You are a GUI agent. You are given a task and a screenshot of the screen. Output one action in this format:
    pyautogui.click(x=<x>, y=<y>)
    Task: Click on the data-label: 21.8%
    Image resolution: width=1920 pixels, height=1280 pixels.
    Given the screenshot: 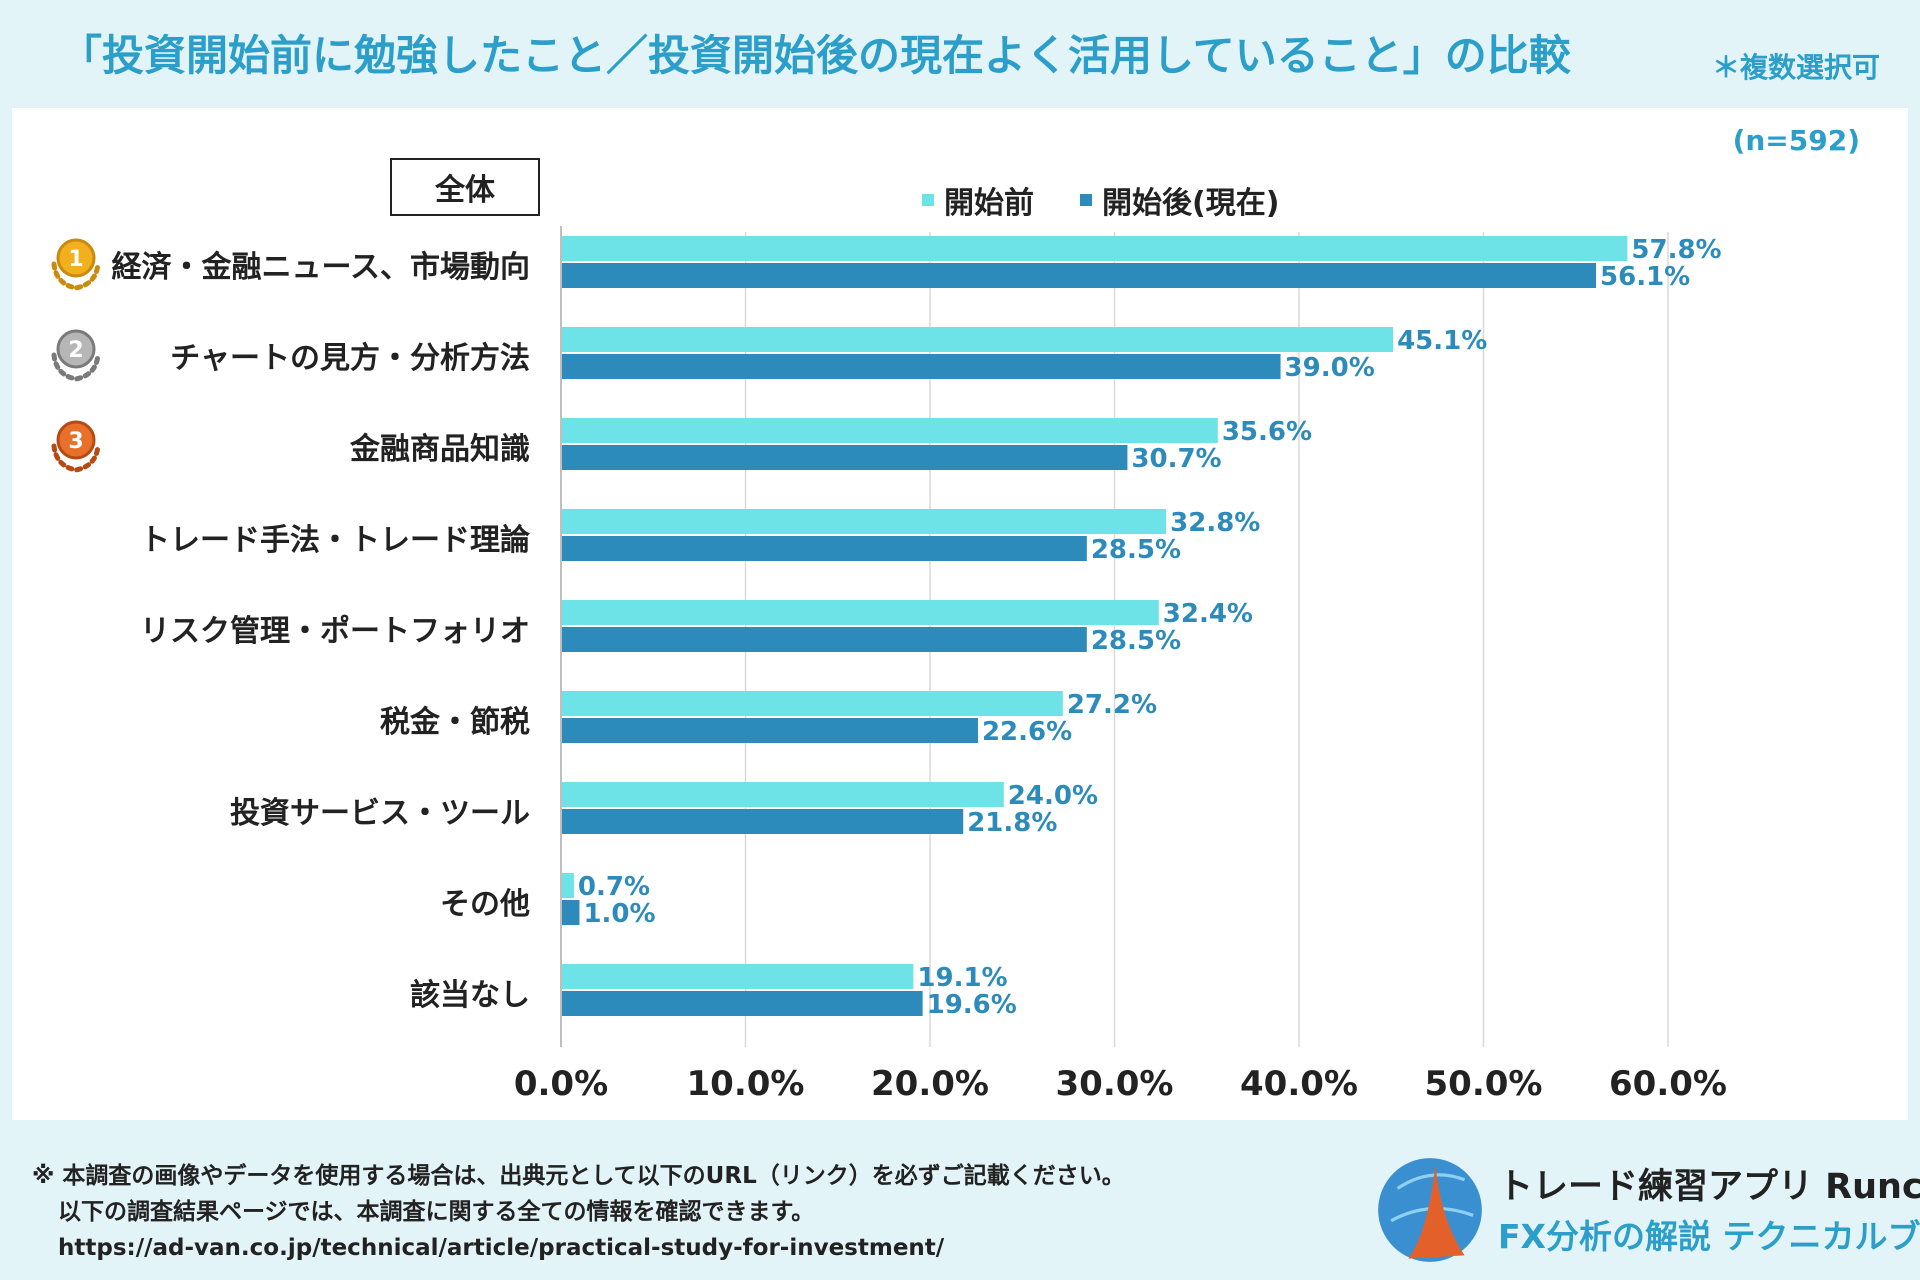 What is the action you would take?
    pyautogui.click(x=1012, y=823)
    